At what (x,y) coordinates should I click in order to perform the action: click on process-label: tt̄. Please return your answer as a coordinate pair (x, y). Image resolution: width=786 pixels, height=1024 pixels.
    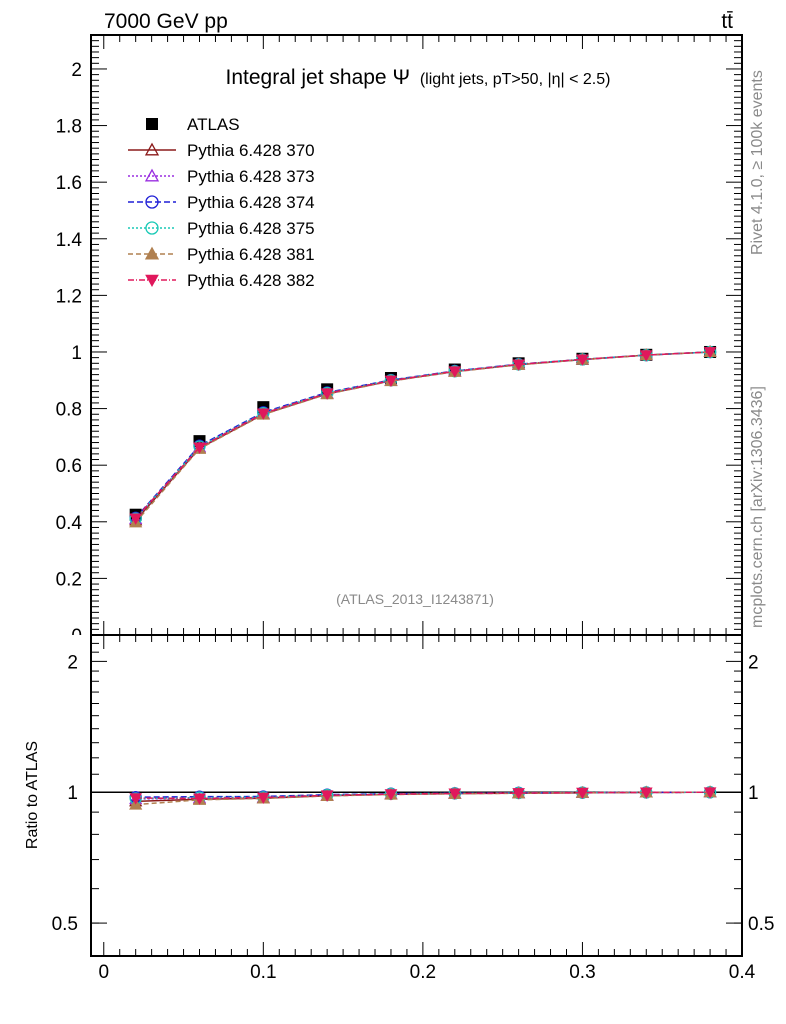
    Looking at the image, I should click on (727, 21).